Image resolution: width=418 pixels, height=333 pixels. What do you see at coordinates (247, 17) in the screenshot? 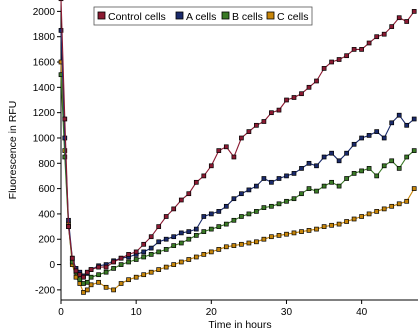
I see `legend-label-b: B cells` at bounding box center [247, 17].